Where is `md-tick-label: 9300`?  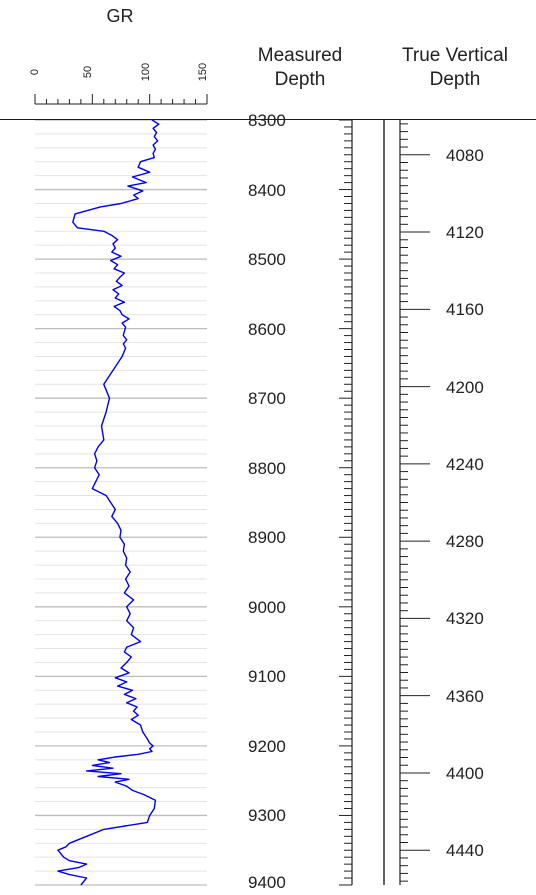 md-tick-label: 9300 is located at coordinates (267, 816).